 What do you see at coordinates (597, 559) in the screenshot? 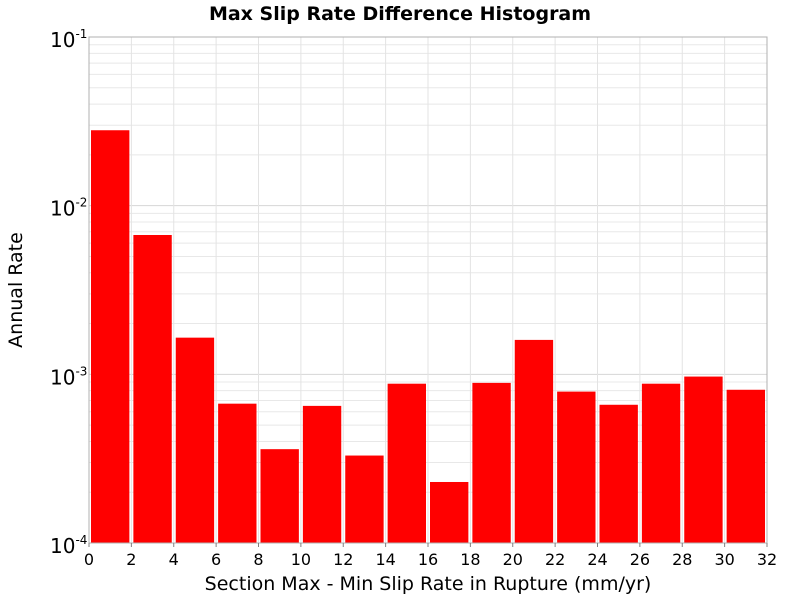
I see `x-tick-label: 24` at bounding box center [597, 559].